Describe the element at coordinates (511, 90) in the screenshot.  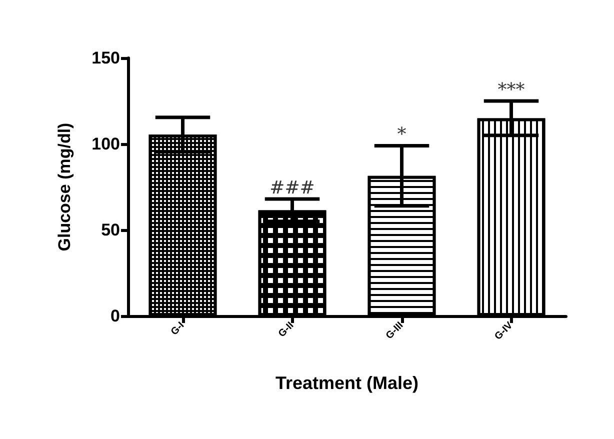
I see `annotation: ***` at that location.